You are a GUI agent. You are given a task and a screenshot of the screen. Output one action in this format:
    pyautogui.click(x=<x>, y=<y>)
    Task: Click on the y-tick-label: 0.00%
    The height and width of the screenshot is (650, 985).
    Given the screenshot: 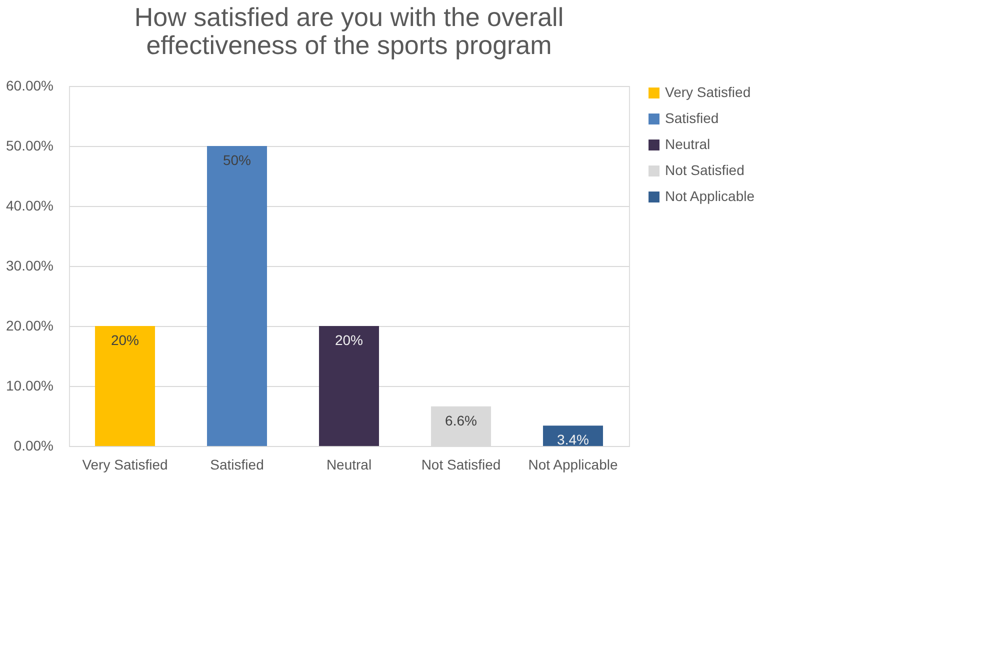 What is the action you would take?
    pyautogui.click(x=34, y=446)
    